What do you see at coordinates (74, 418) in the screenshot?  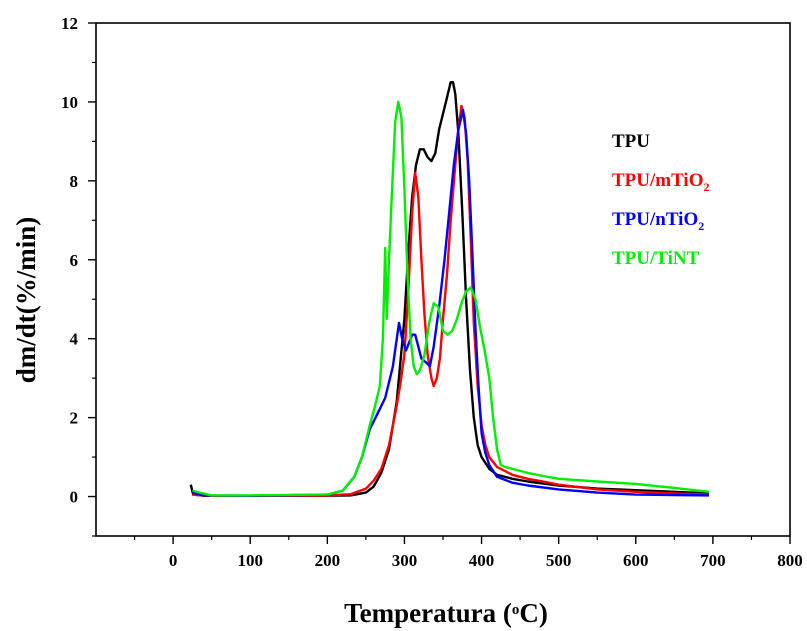 I see `y-tick-label: 2` at bounding box center [74, 418].